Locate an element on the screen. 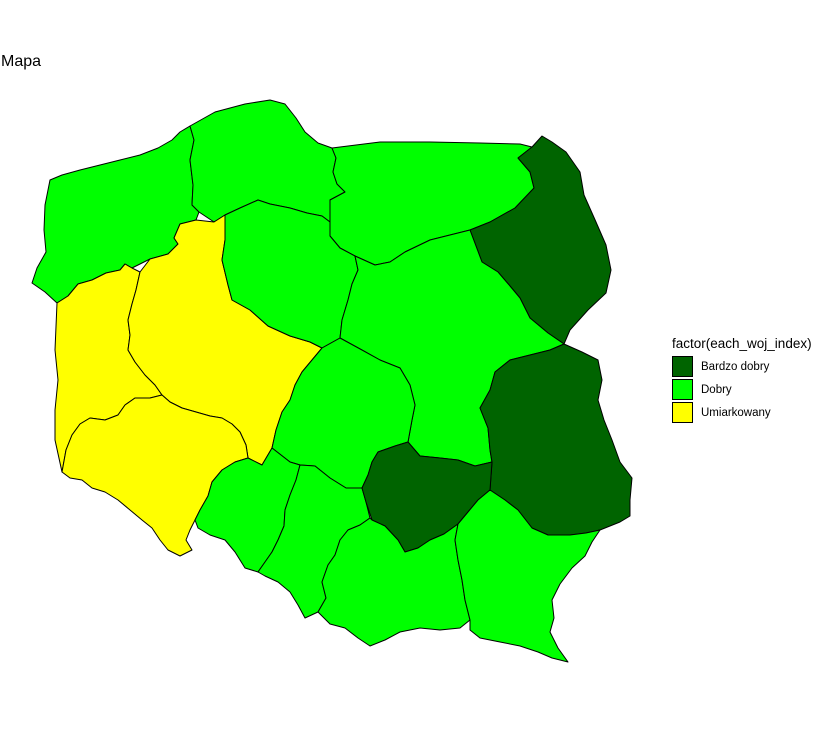 The image size is (824, 738). legend-swatch-bardzo-dobry is located at coordinates (682, 366).